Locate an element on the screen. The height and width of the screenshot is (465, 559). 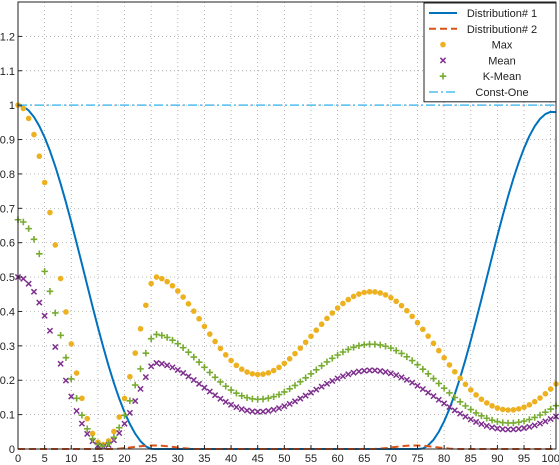
x-tick-label: 80 is located at coordinates (444, 459).